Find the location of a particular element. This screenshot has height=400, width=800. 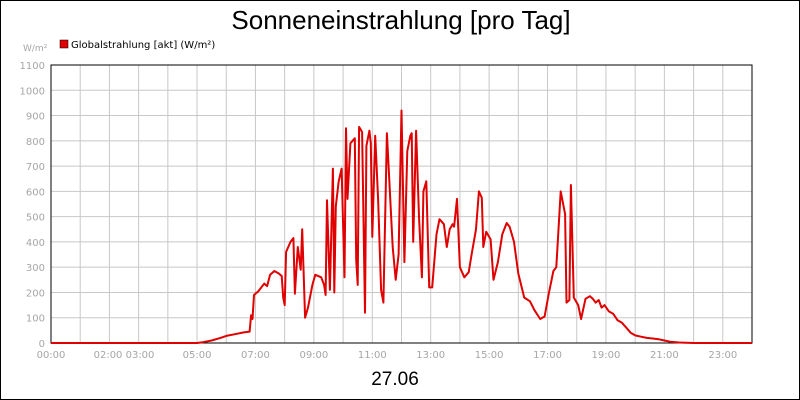

y-tick-label: 600 is located at coordinates (35, 192).